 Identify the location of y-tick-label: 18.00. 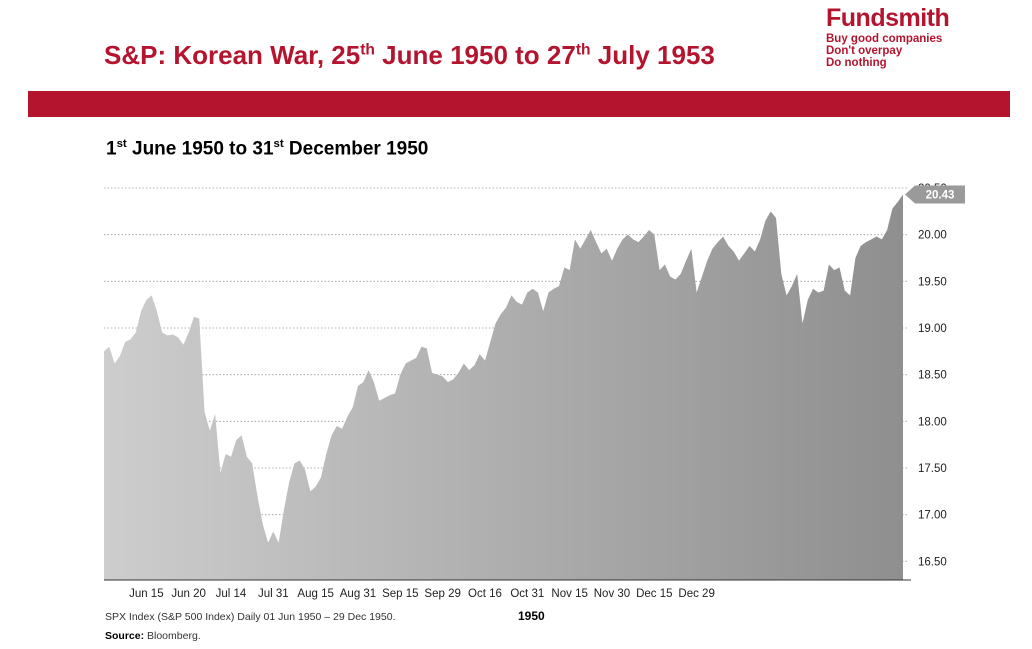
(932, 422).